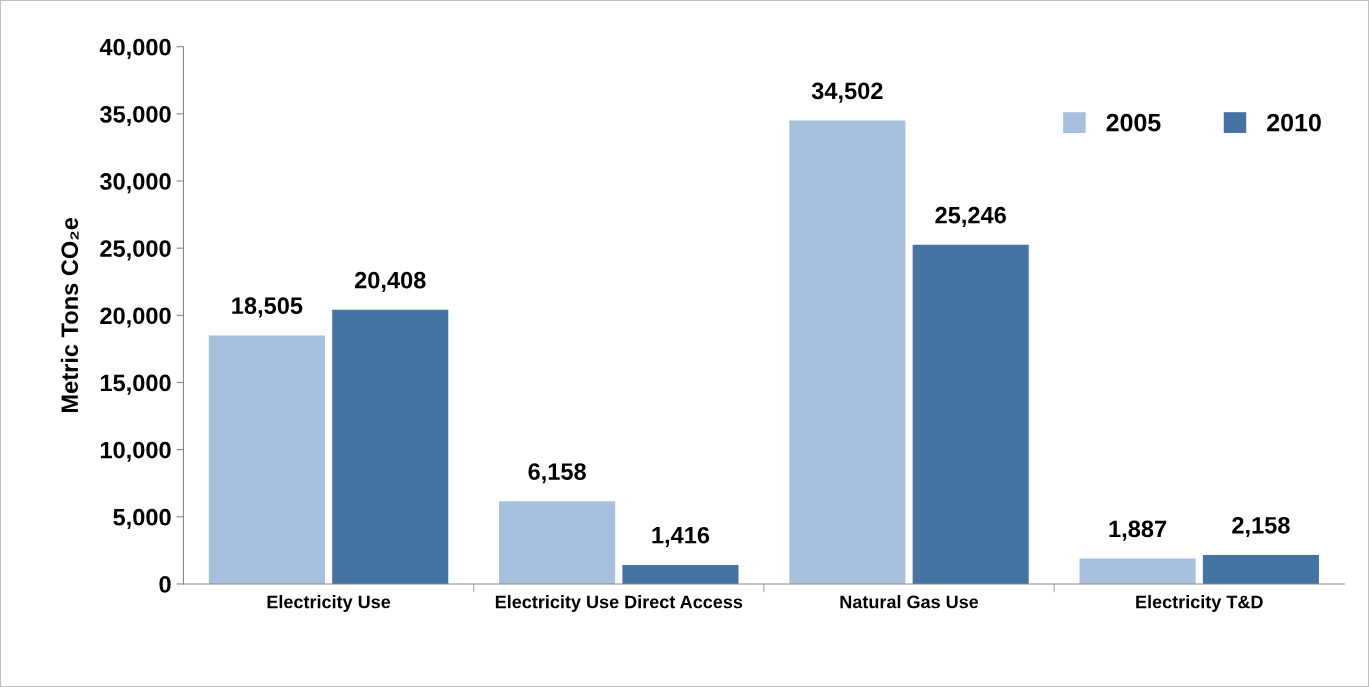 This screenshot has height=687, width=1369. Describe the element at coordinates (329, 603) in the screenshot. I see `x-tick-label: Electricity Use` at that location.